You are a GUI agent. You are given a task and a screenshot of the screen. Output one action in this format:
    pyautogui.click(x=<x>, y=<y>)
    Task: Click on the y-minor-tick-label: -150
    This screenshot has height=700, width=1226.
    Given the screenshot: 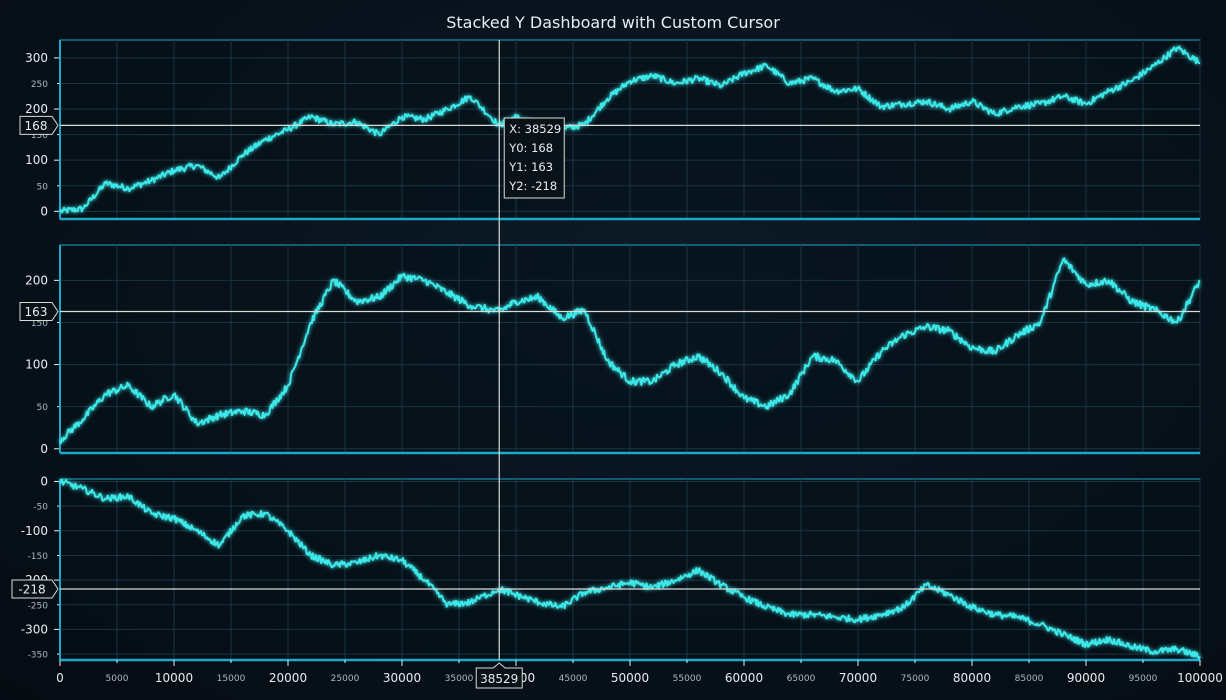 What is the action you would take?
    pyautogui.click(x=38, y=557)
    